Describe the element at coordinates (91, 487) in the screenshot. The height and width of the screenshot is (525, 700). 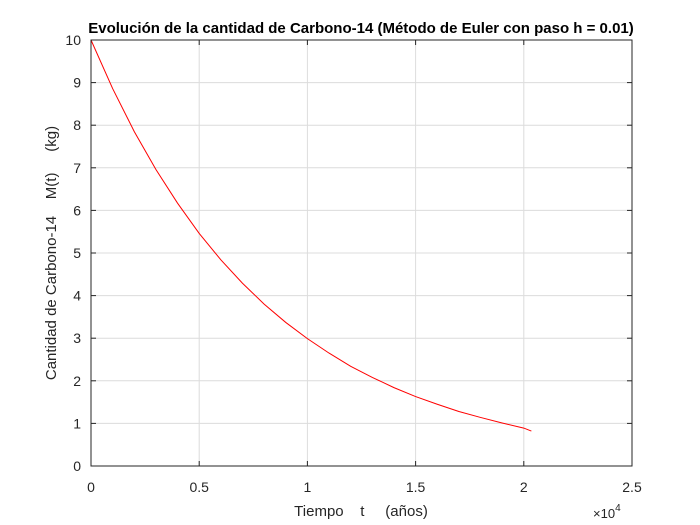
I see `x-tick-label: 0` at that location.